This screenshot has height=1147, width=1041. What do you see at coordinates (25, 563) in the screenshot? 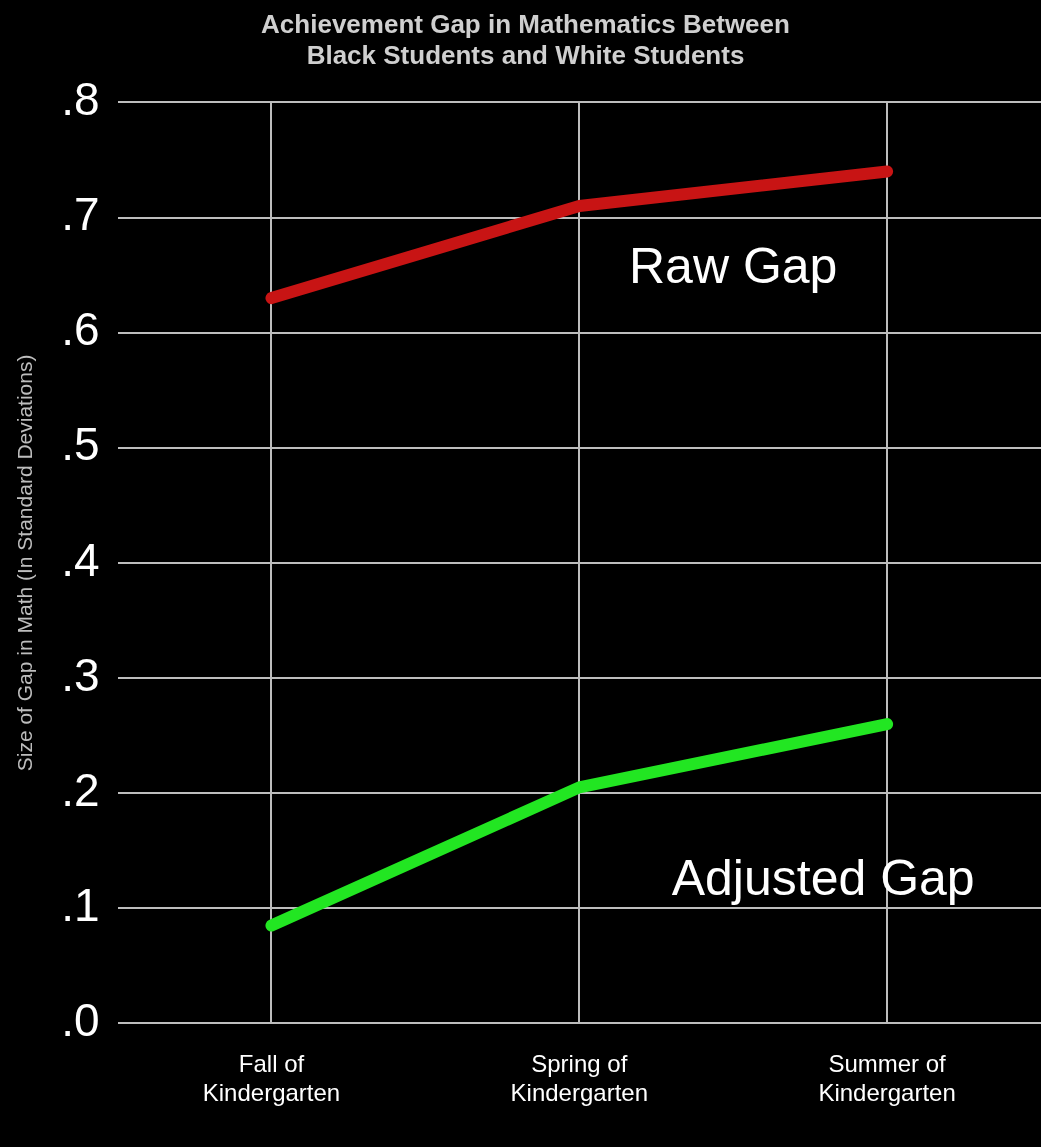
I see `y-axis-title: Size of Gap in Math (In Standard Deviations)` at bounding box center [25, 563].